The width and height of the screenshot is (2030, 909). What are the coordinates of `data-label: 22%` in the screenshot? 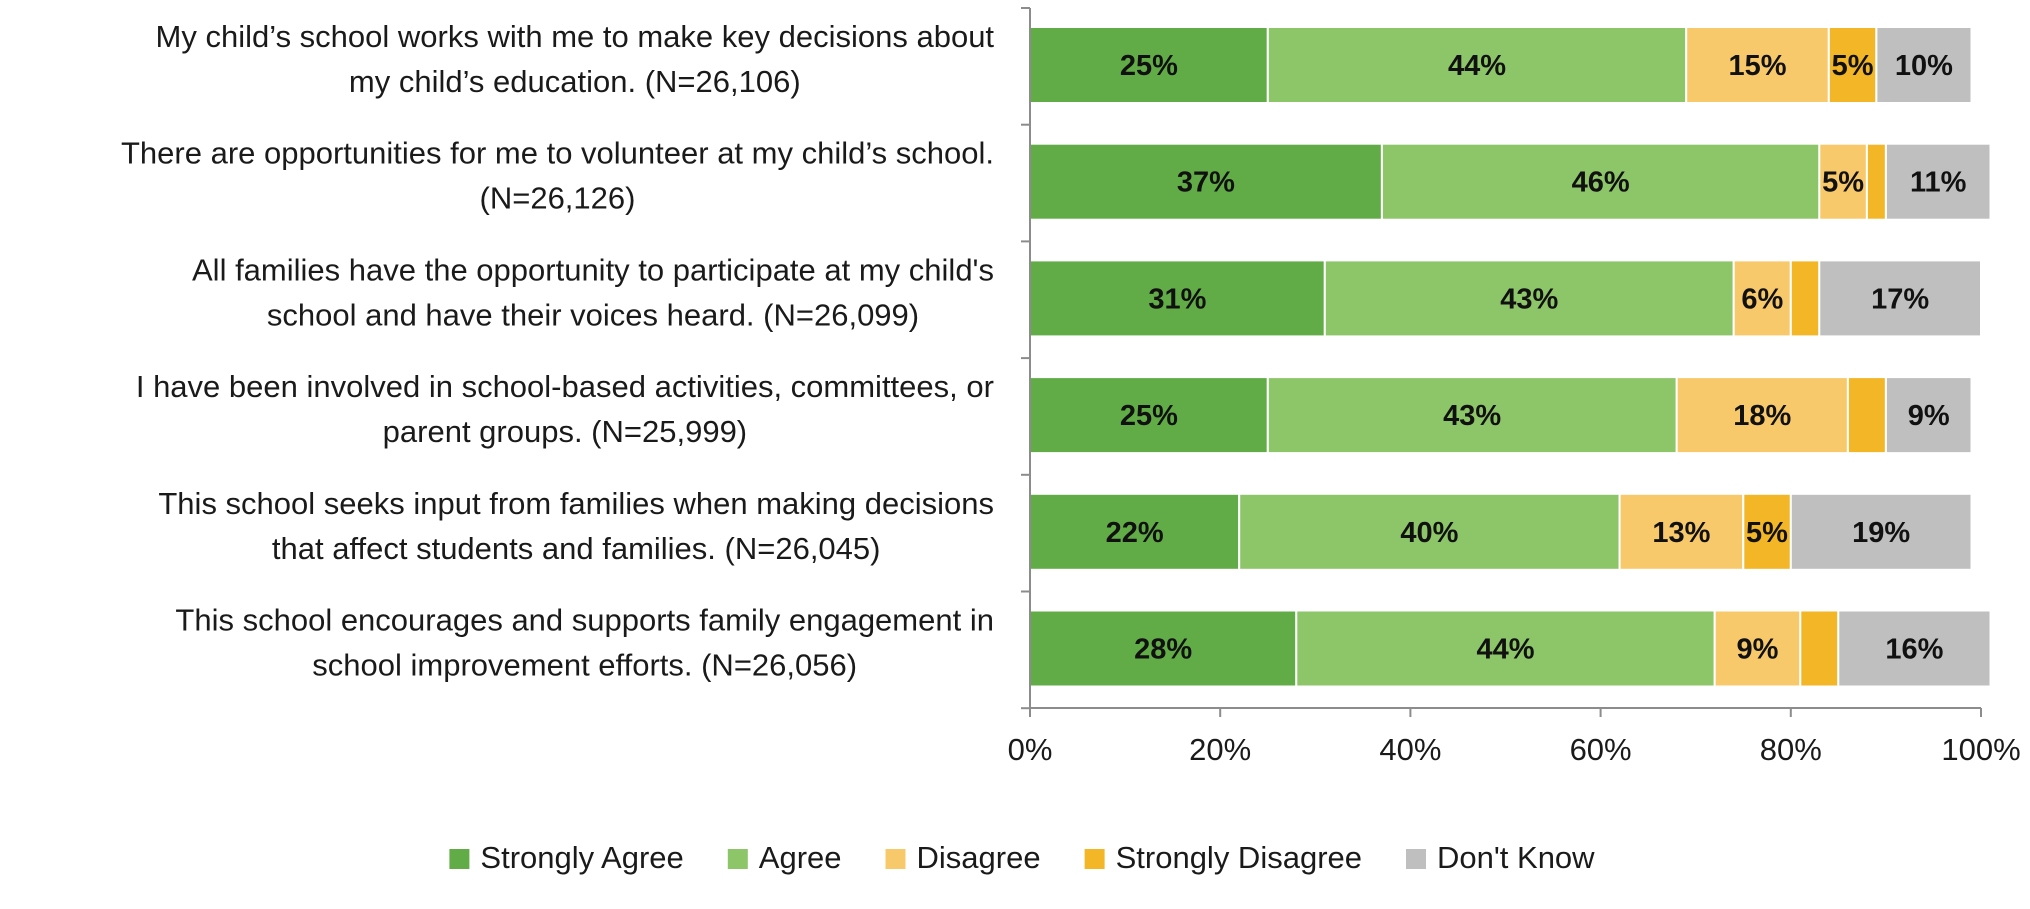 It's located at (1135, 533).